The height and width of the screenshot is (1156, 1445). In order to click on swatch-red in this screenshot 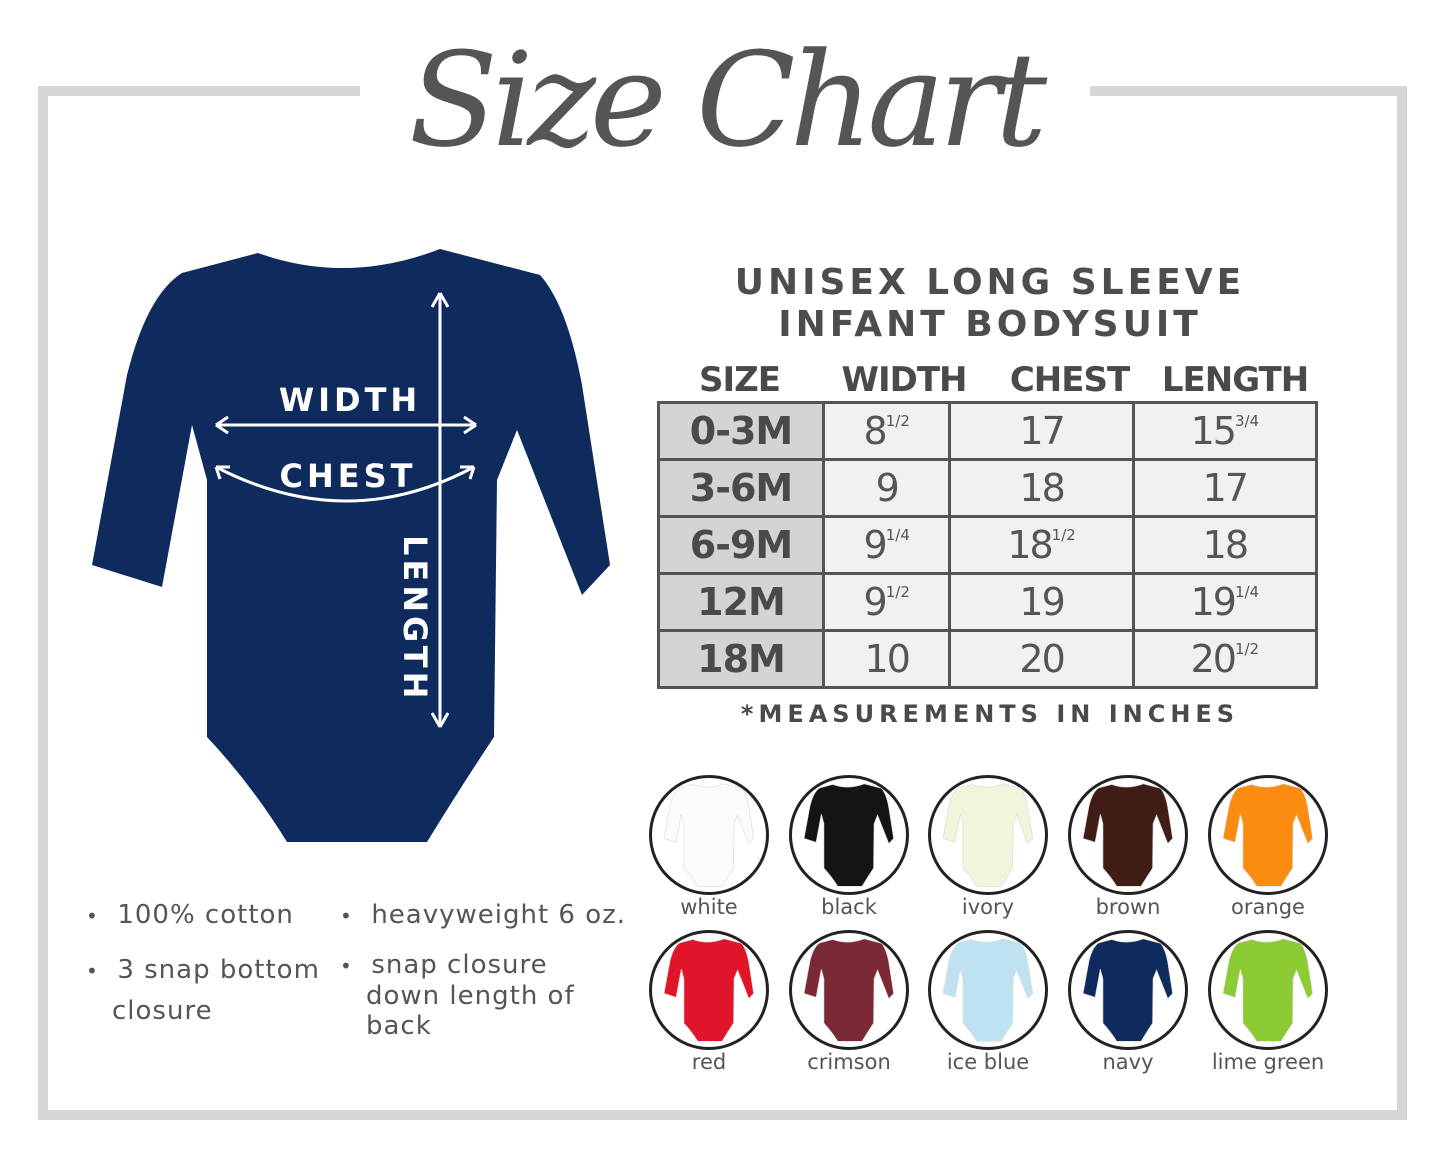, I will do `click(709, 990)`.